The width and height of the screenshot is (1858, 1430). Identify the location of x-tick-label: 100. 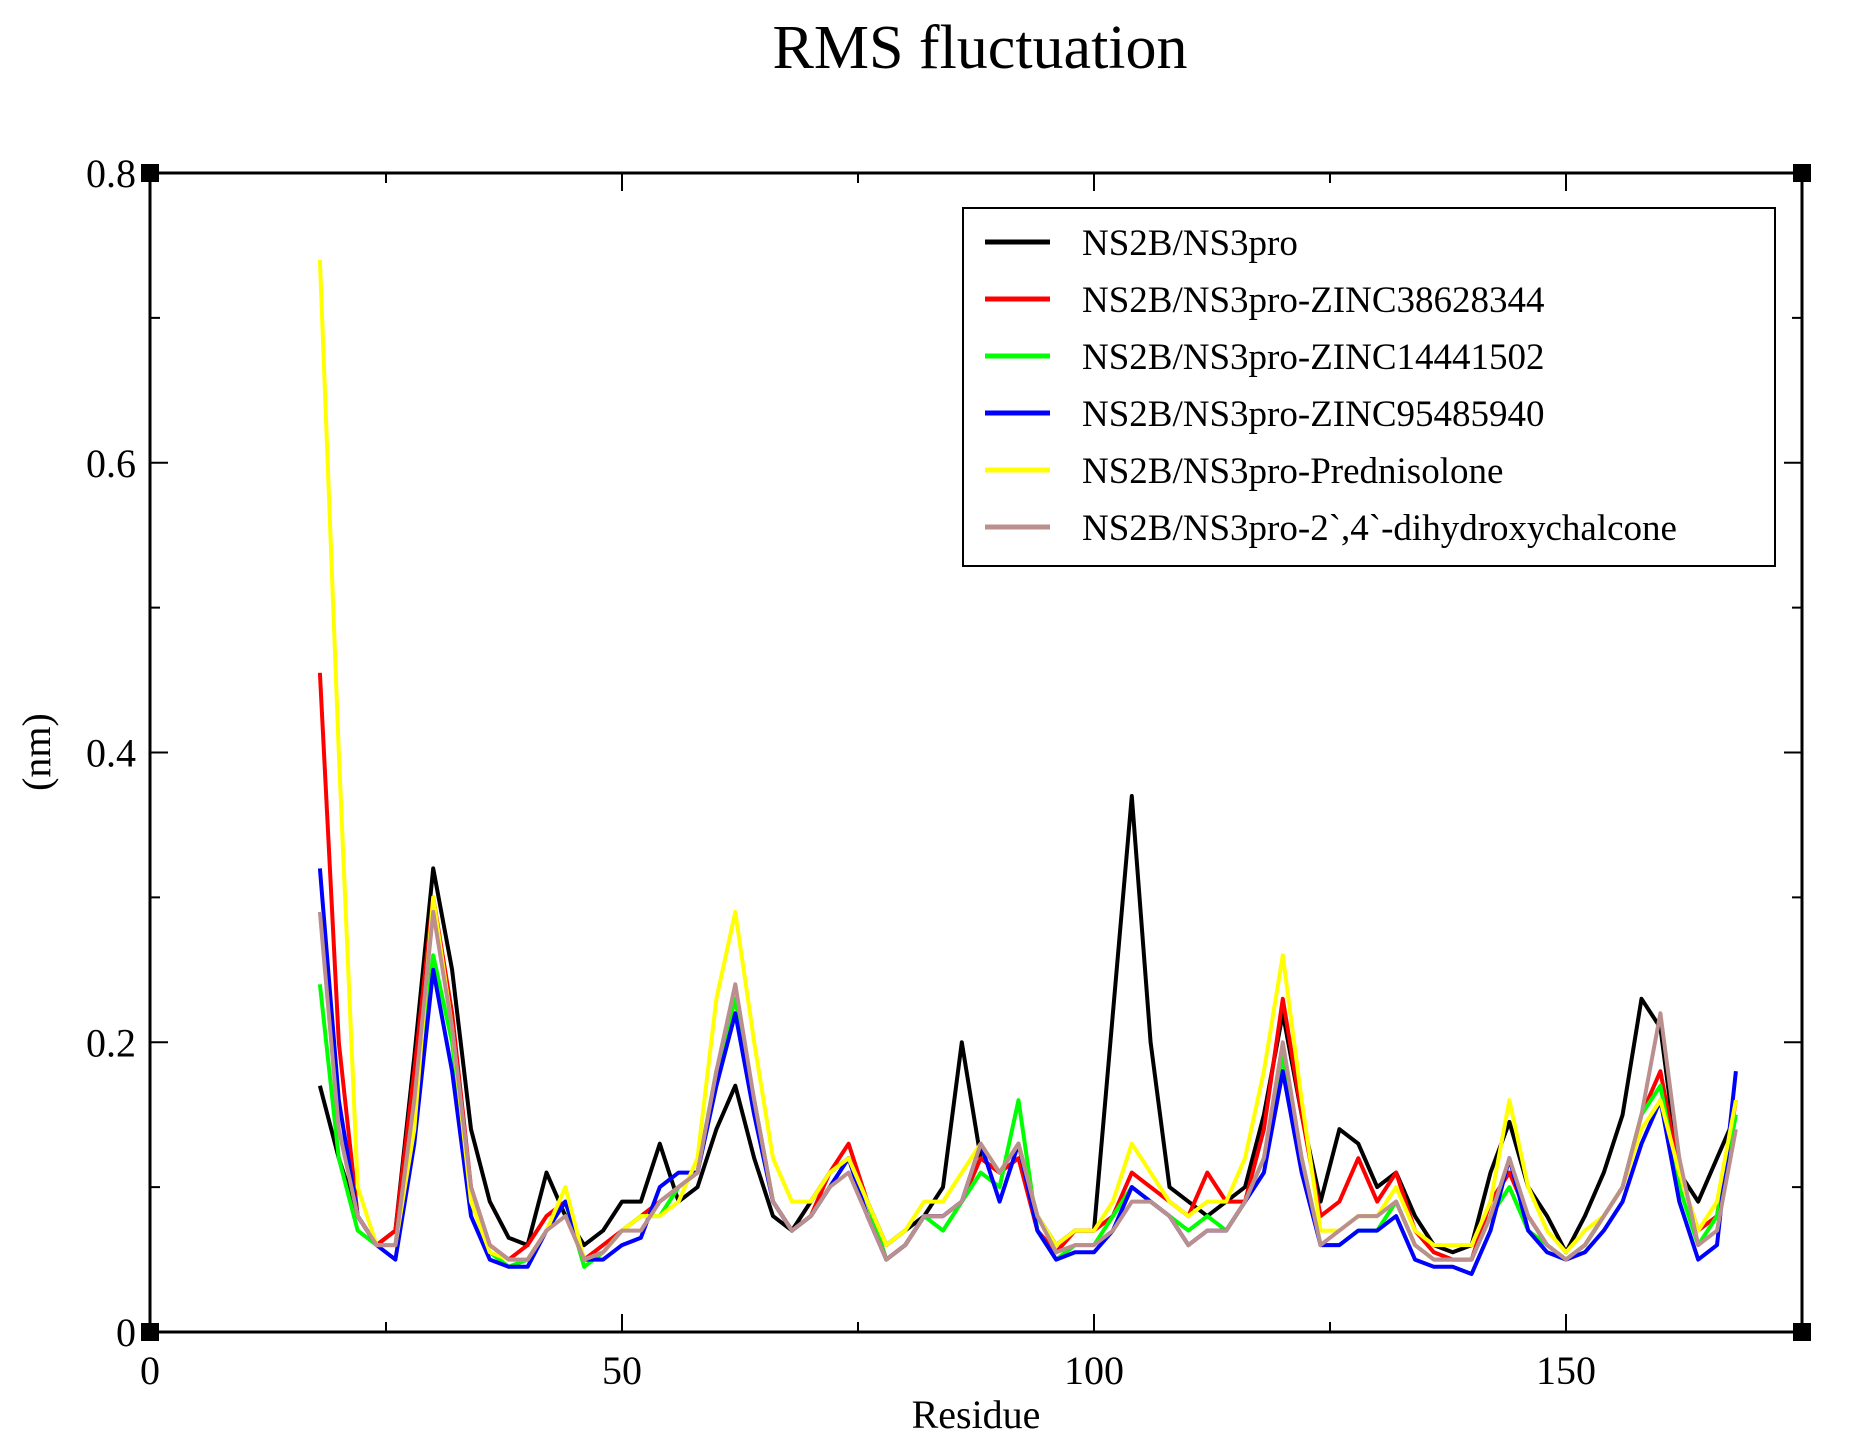
(1094, 1370).